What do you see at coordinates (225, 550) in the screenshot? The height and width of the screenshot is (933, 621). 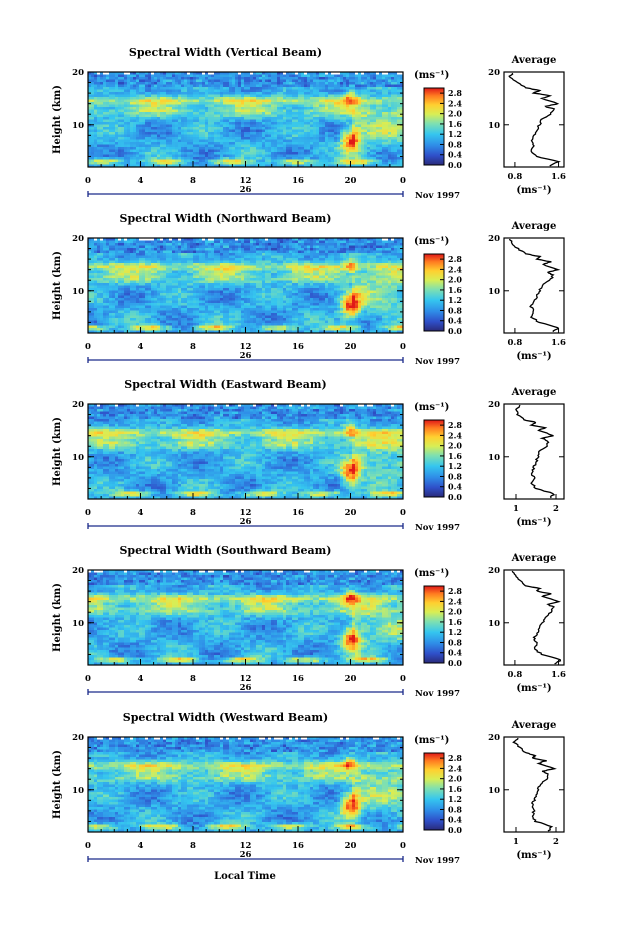 I see `panel-title: Spectral Width (Southward Beam)` at bounding box center [225, 550].